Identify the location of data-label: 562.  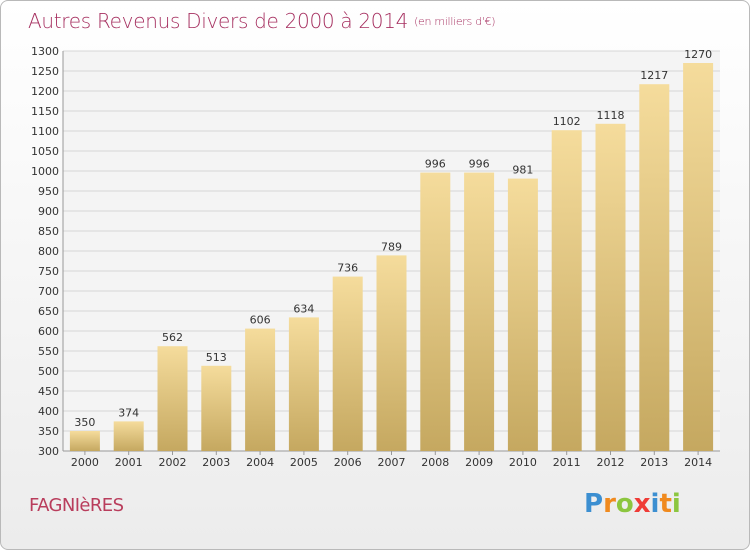
(172, 337).